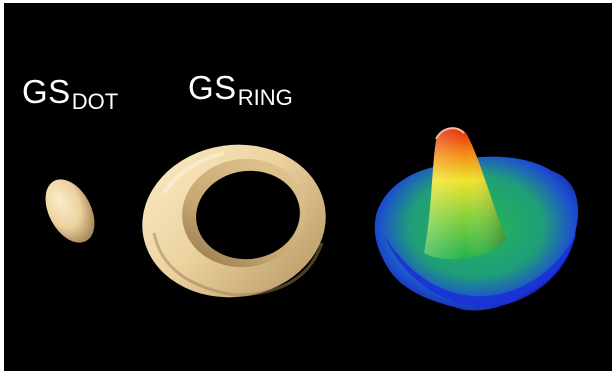  Describe the element at coordinates (95, 101) in the screenshot. I see `gs-dot-label-subscript: DOT` at that location.